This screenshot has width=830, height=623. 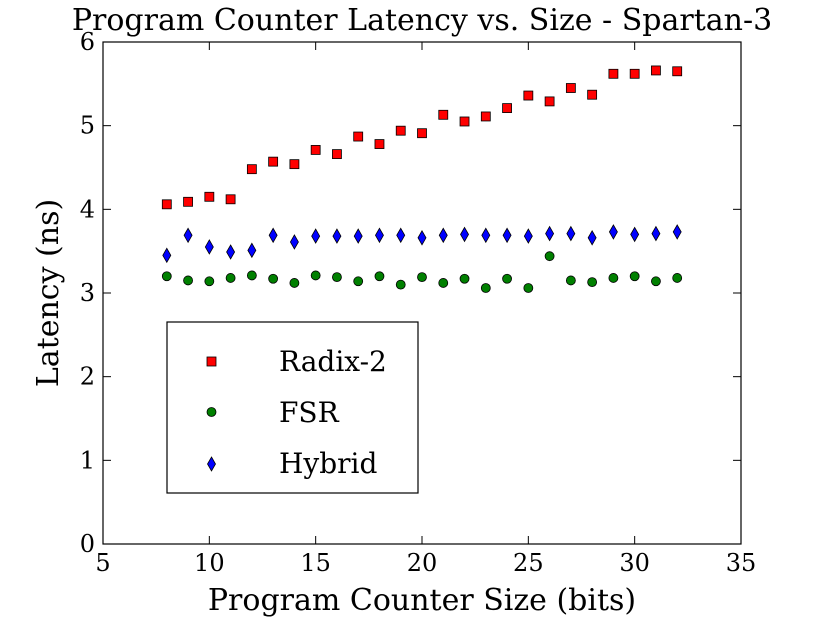 What do you see at coordinates (87, 293) in the screenshot?
I see `y-tick-label: 3` at bounding box center [87, 293].